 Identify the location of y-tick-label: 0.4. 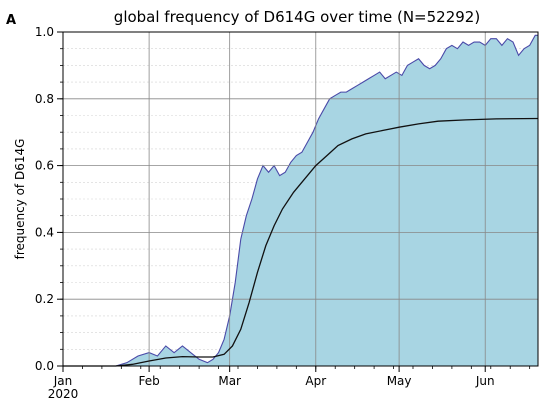
(44, 232).